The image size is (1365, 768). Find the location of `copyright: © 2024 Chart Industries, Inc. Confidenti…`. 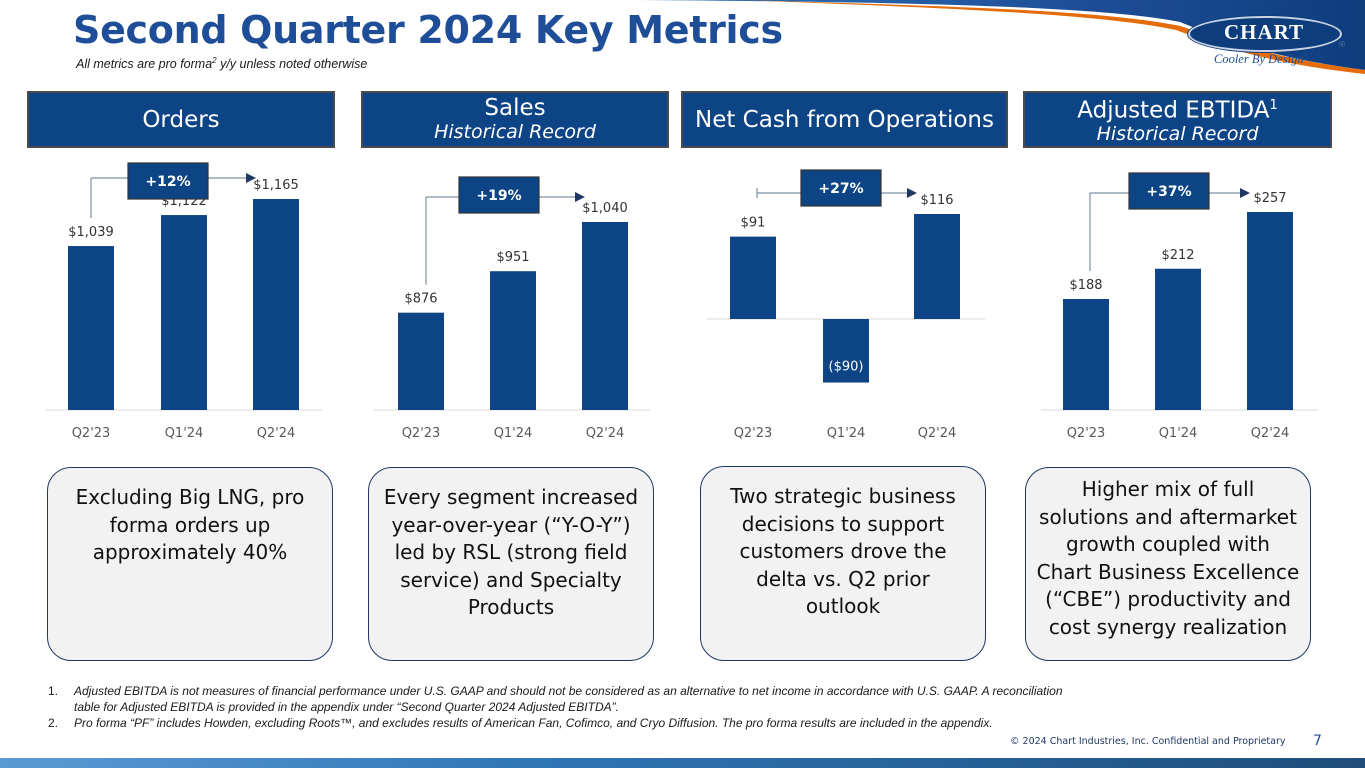

copyright: © 2024 Chart Industries, Inc. Confidenti… is located at coordinates (1148, 741).